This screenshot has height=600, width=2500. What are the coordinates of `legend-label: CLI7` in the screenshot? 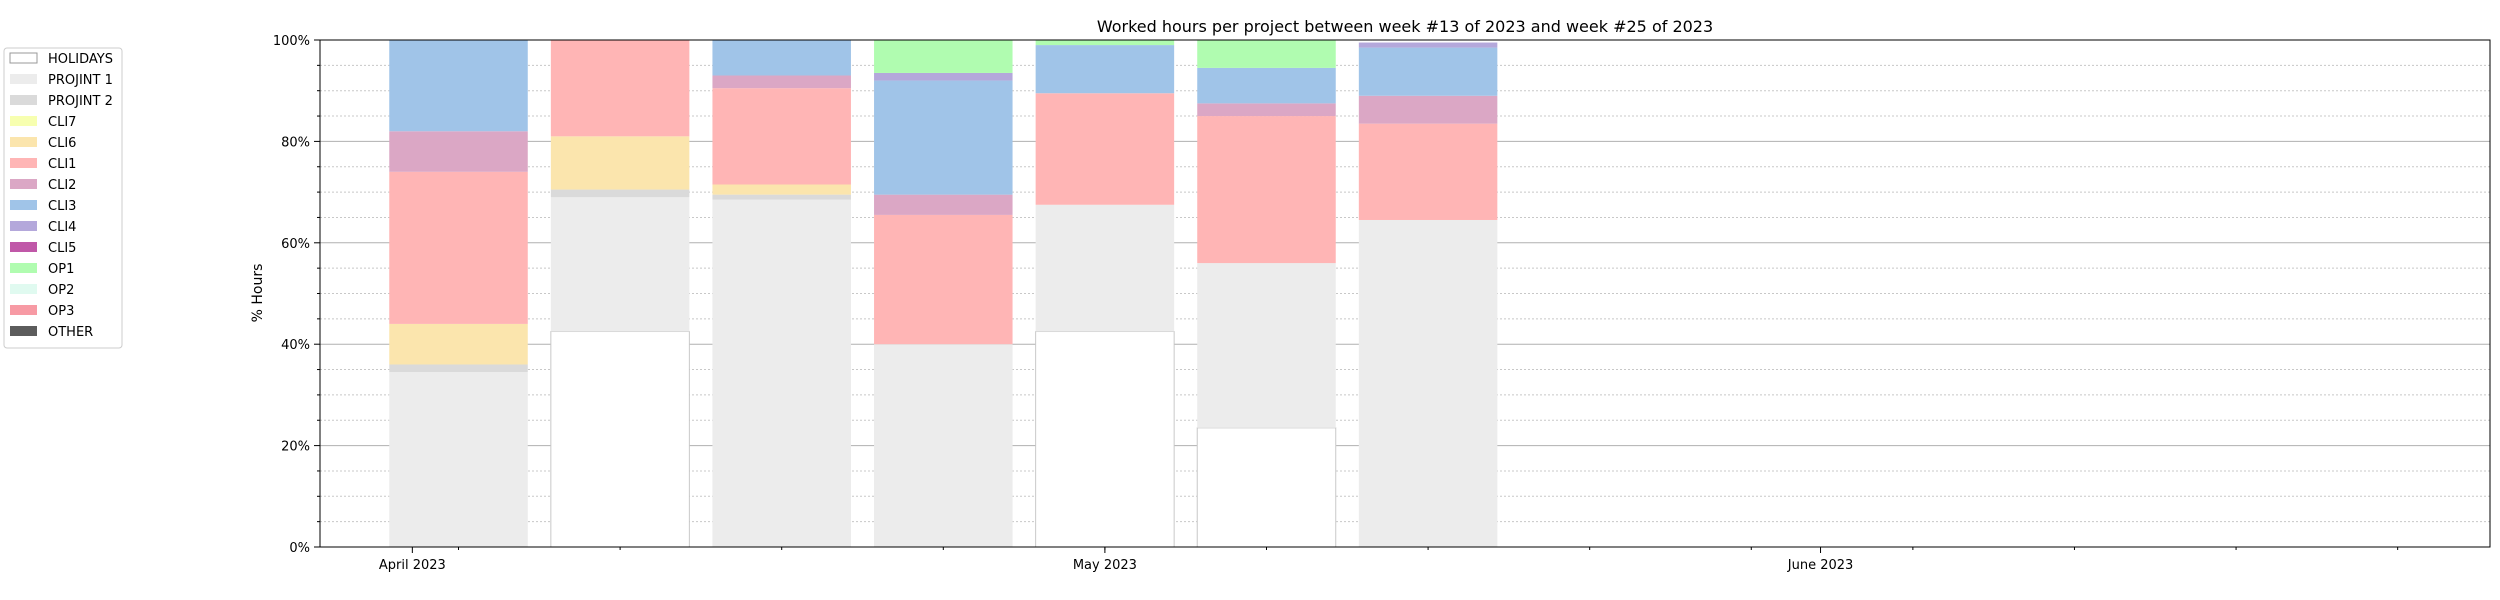 It's located at (62, 122).